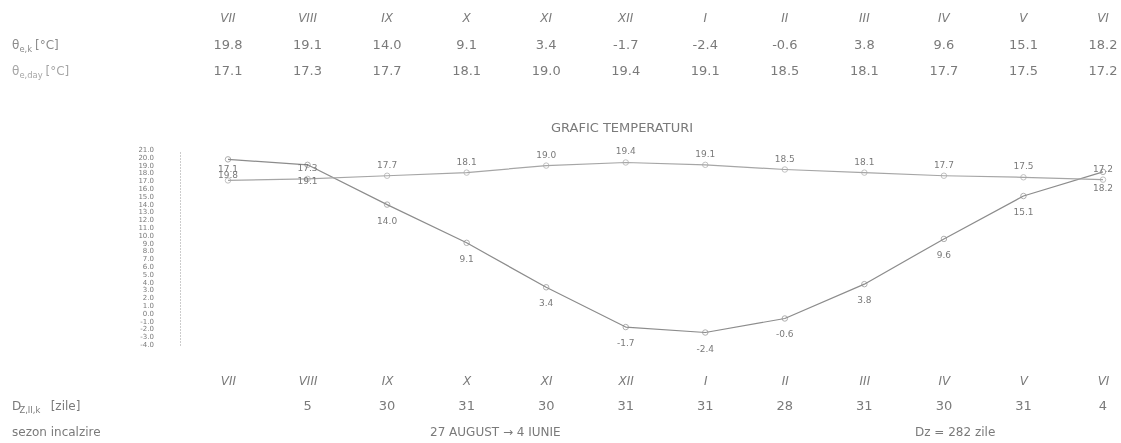 The width and height of the screenshot is (1121, 443). What do you see at coordinates (626, 44) in the screenshot?
I see `data-label: -1.7` at bounding box center [626, 44].